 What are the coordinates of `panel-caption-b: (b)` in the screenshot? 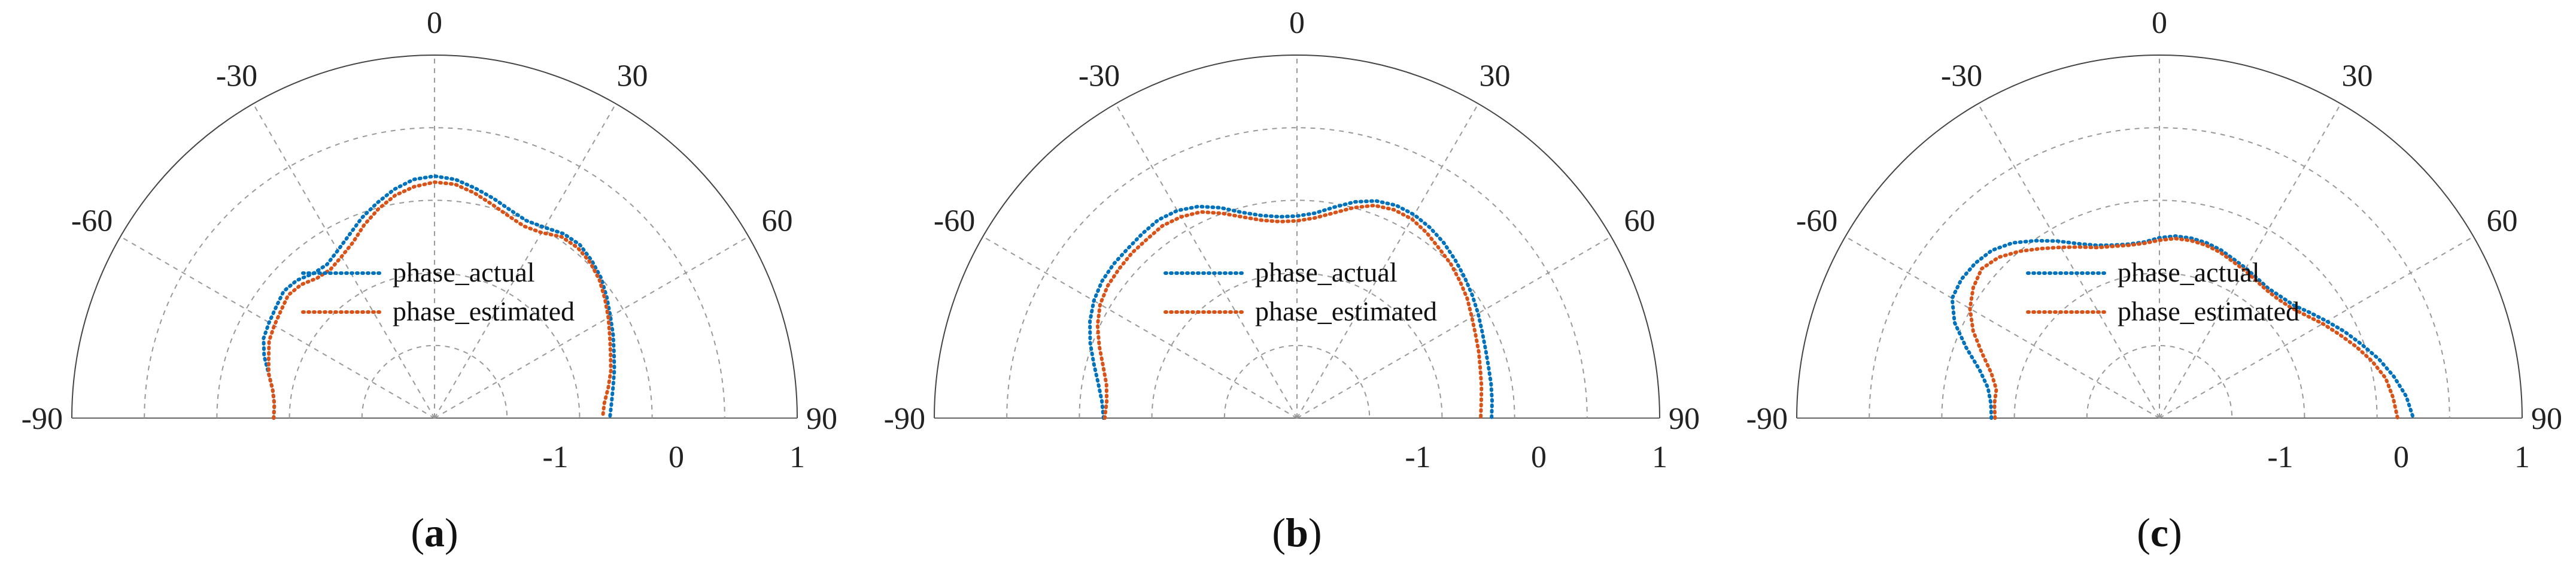 It's located at (1297, 532).